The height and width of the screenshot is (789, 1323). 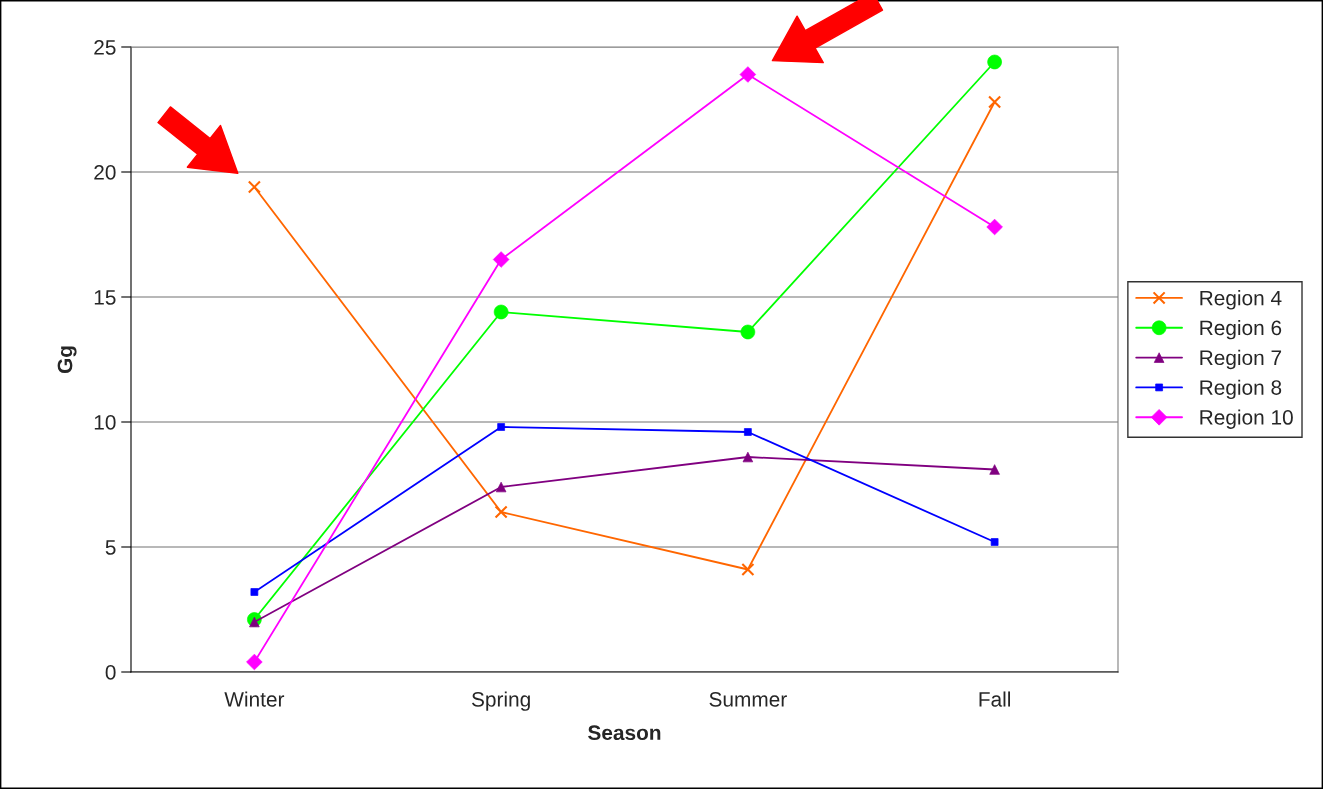 I want to click on x-tick-label: Spring, so click(x=500, y=701).